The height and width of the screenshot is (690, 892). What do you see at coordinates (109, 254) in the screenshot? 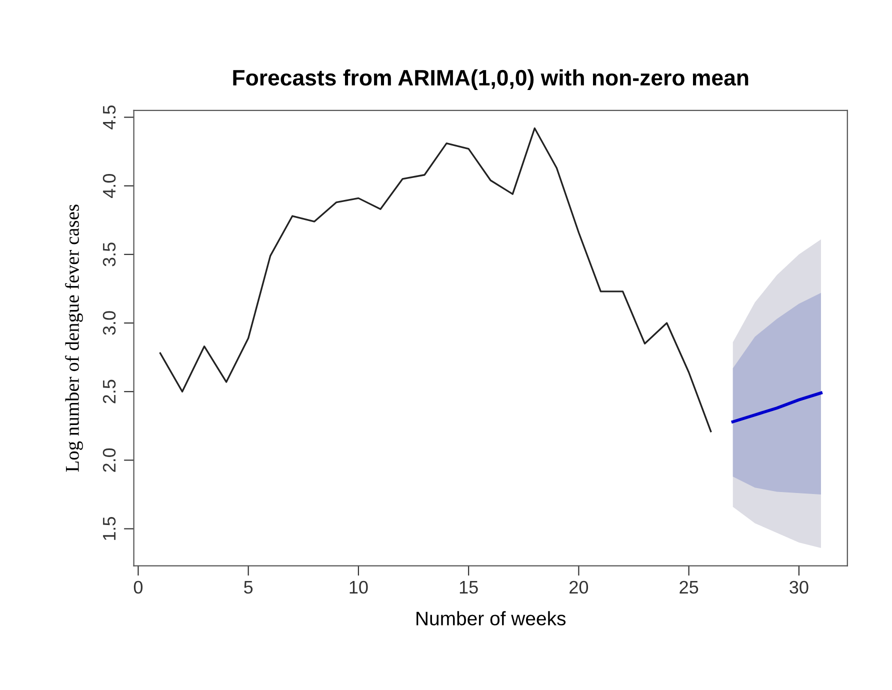
I see `y-tick-label: 3.5` at bounding box center [109, 254].